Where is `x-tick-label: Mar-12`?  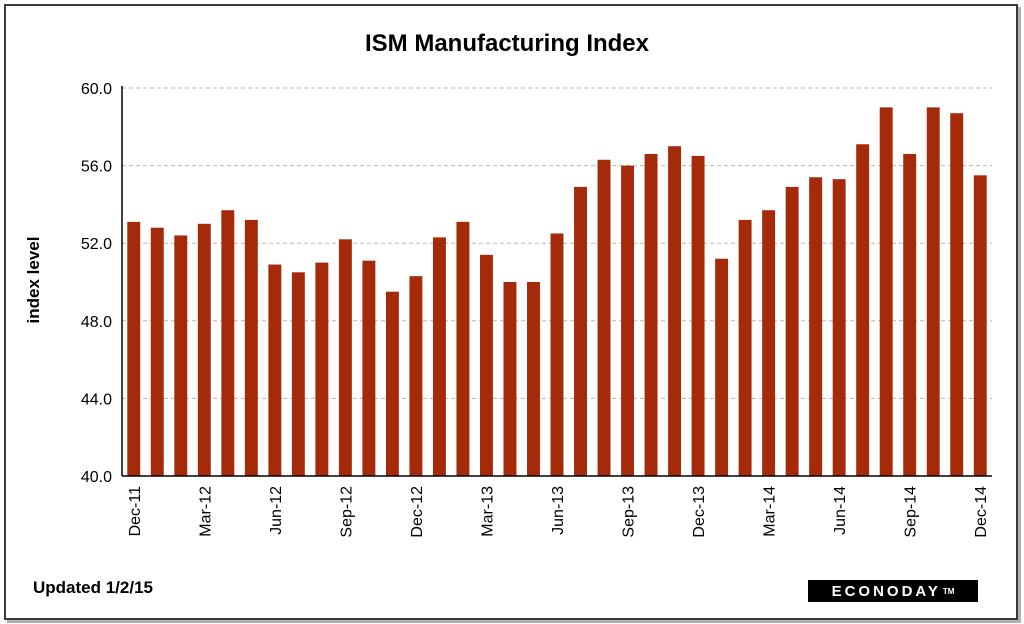
x-tick-label: Mar-12 is located at coordinates (205, 511).